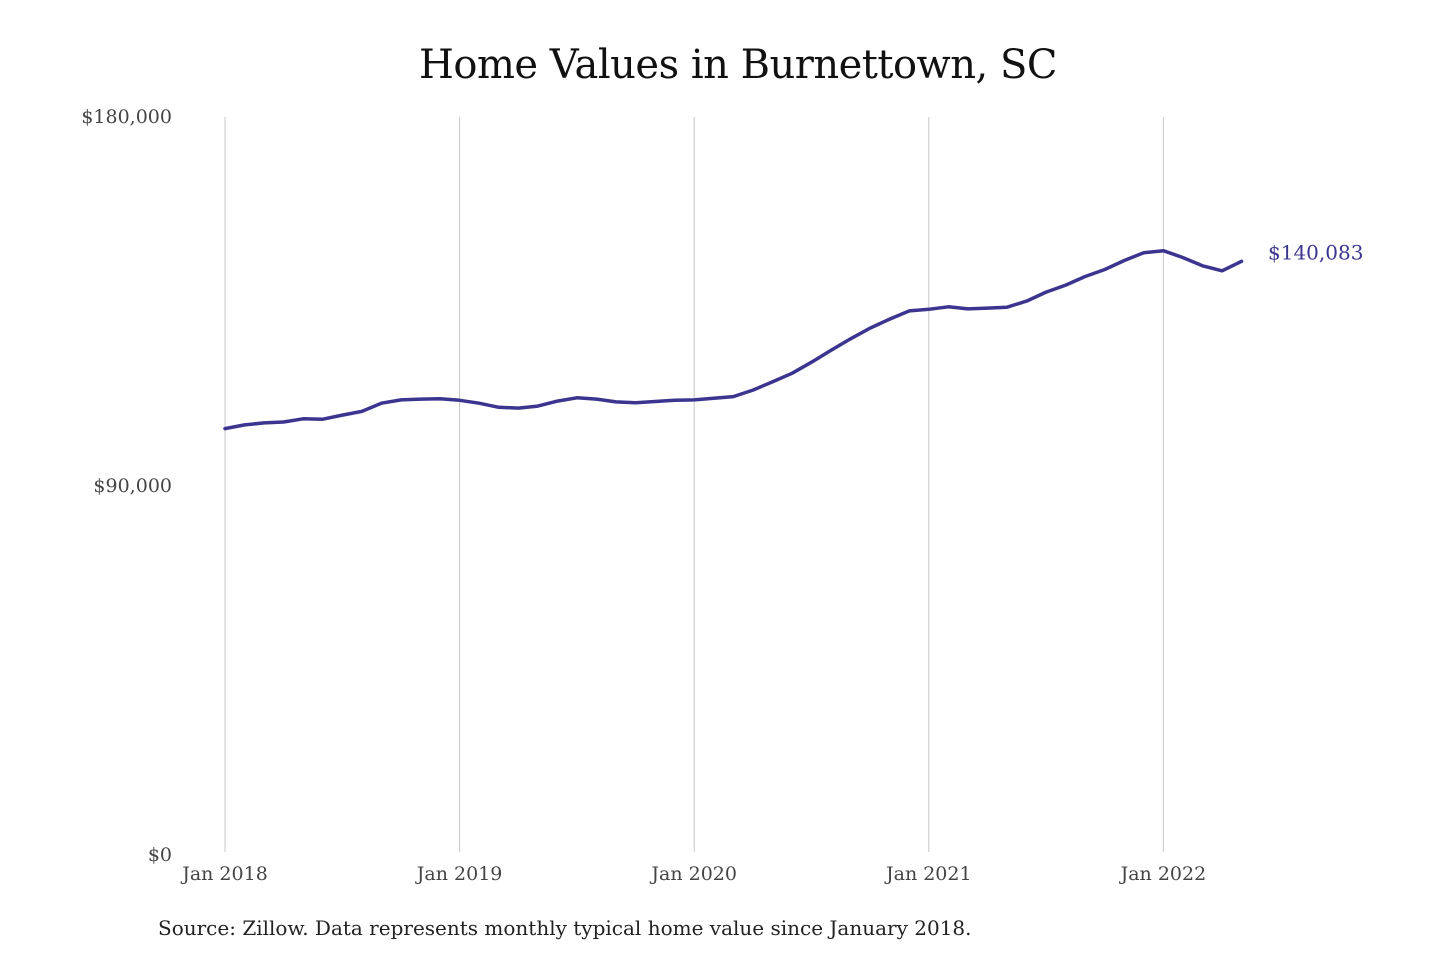  What do you see at coordinates (459, 874) in the screenshot?
I see `x-tick-label-1: Jan 2019` at bounding box center [459, 874].